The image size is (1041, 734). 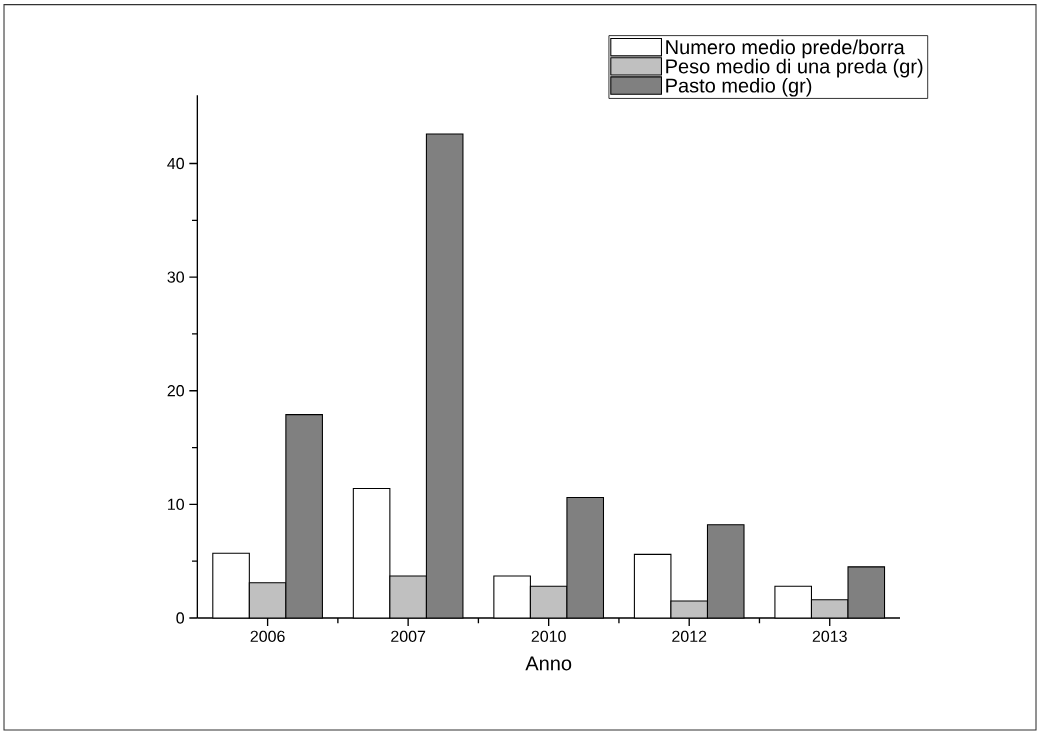 I want to click on x-tick-label: 2013, so click(x=829, y=636).